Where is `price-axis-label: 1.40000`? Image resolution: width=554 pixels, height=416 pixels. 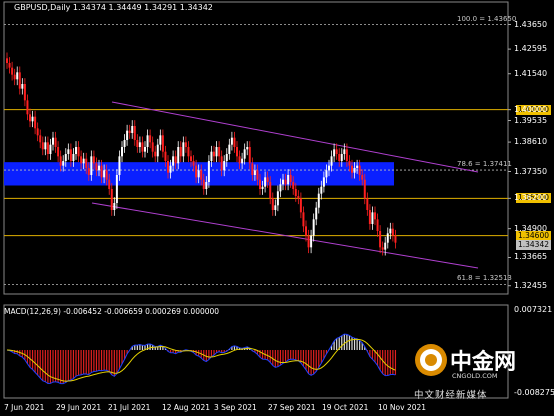 price-axis-label: 1.40000 is located at coordinates (531, 109).